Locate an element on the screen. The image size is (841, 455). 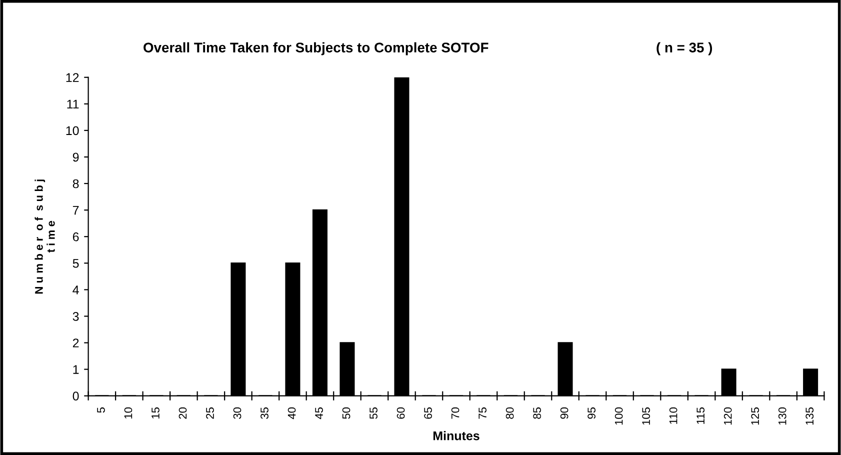
x-tick-label: 100 is located at coordinates (618, 416).